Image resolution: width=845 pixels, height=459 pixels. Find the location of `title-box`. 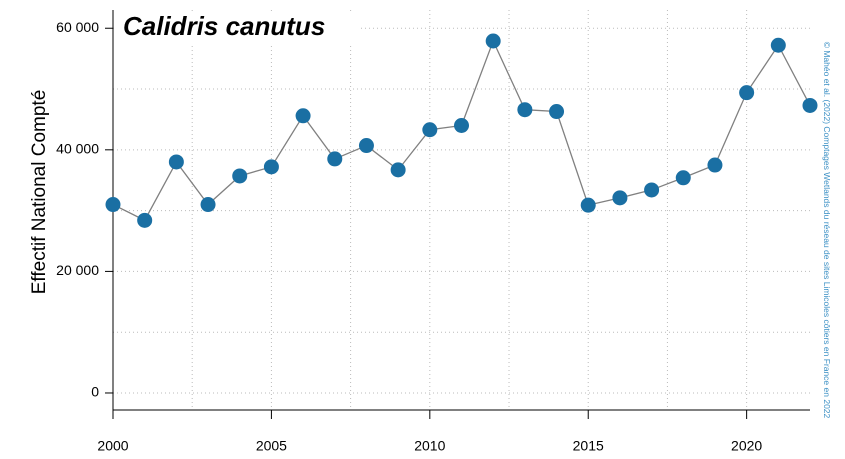

title-box is located at coordinates (238, 29).